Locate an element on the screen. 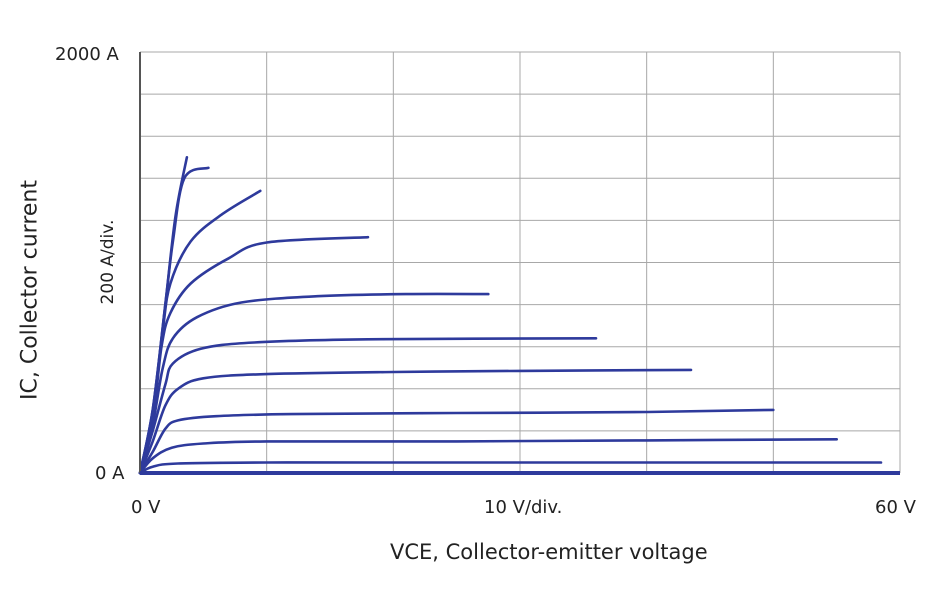 Image resolution: width=950 pixels, height=594 pixels. y-div-label: 200 A/div. is located at coordinates (108, 262).